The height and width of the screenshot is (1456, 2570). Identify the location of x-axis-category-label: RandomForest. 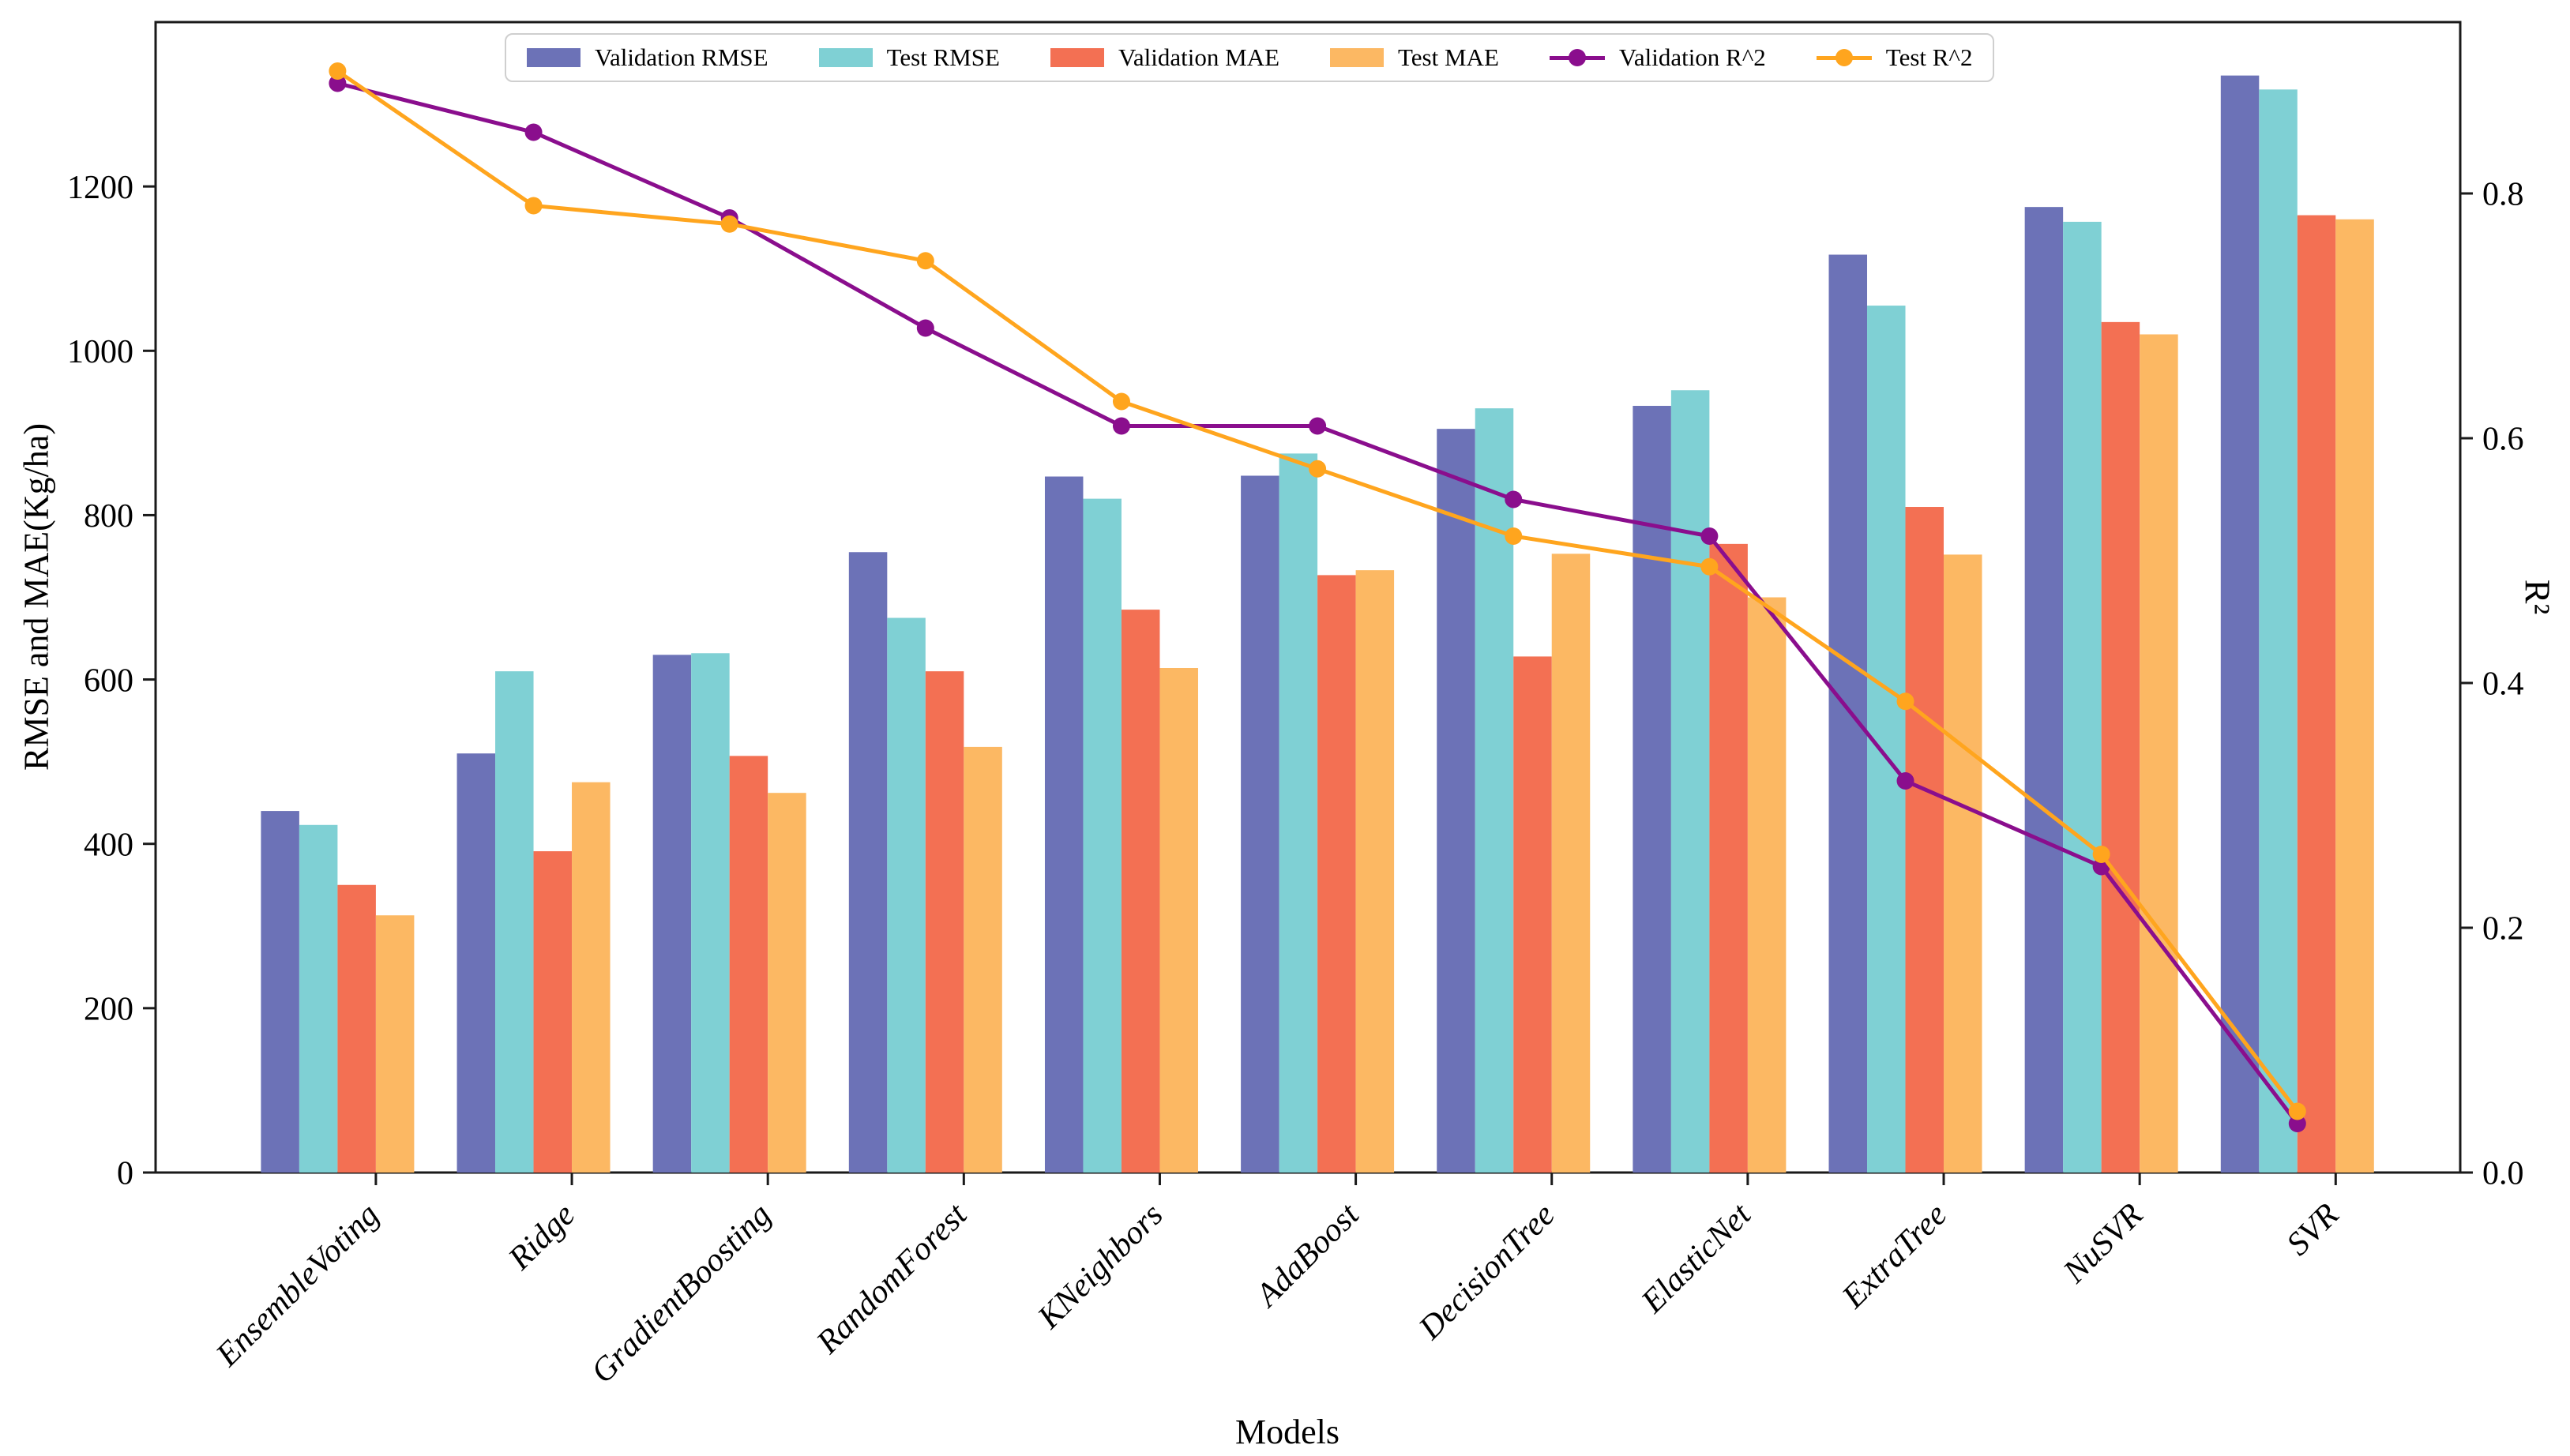
(892, 1279).